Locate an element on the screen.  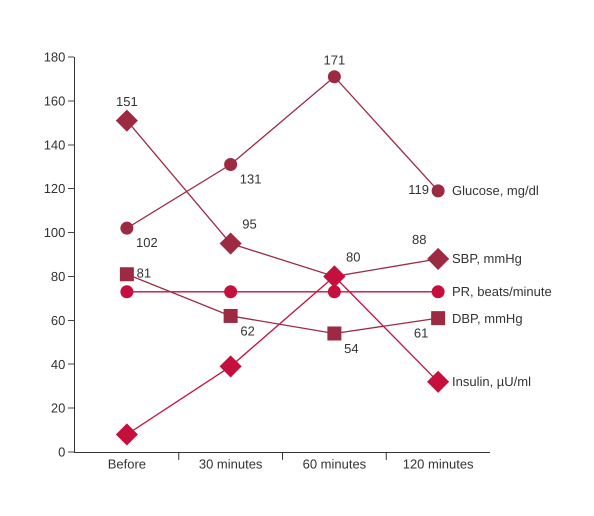
y-tick-label: 100 is located at coordinates (55, 232).